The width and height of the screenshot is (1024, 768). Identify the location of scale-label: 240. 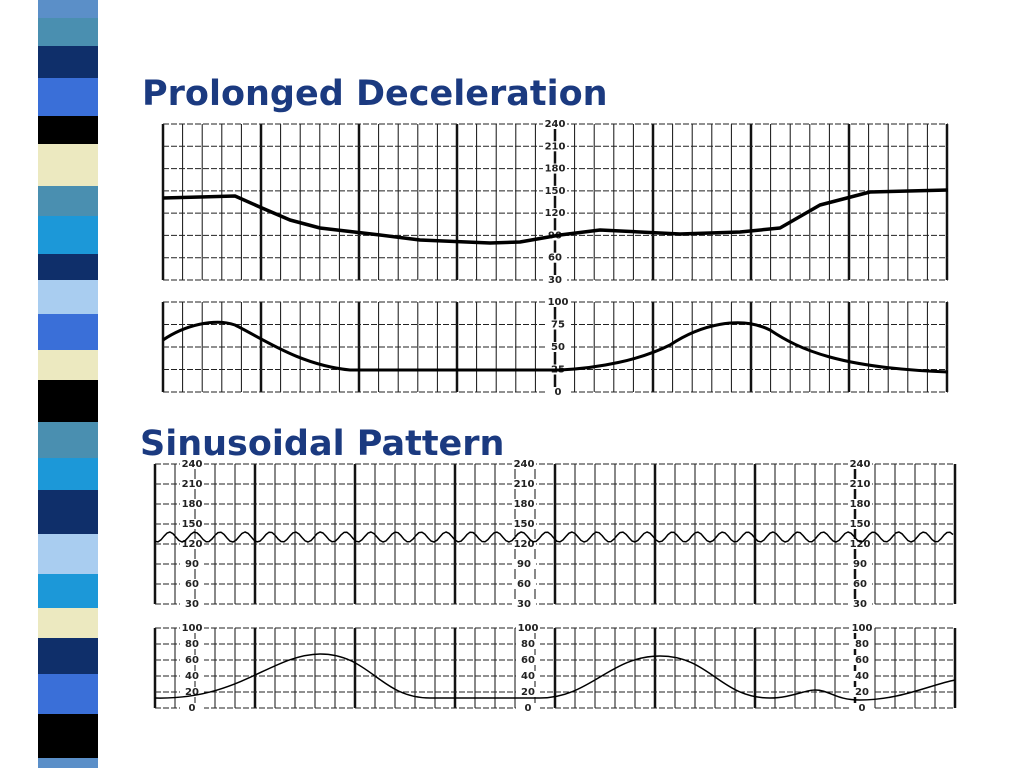
(860, 464).